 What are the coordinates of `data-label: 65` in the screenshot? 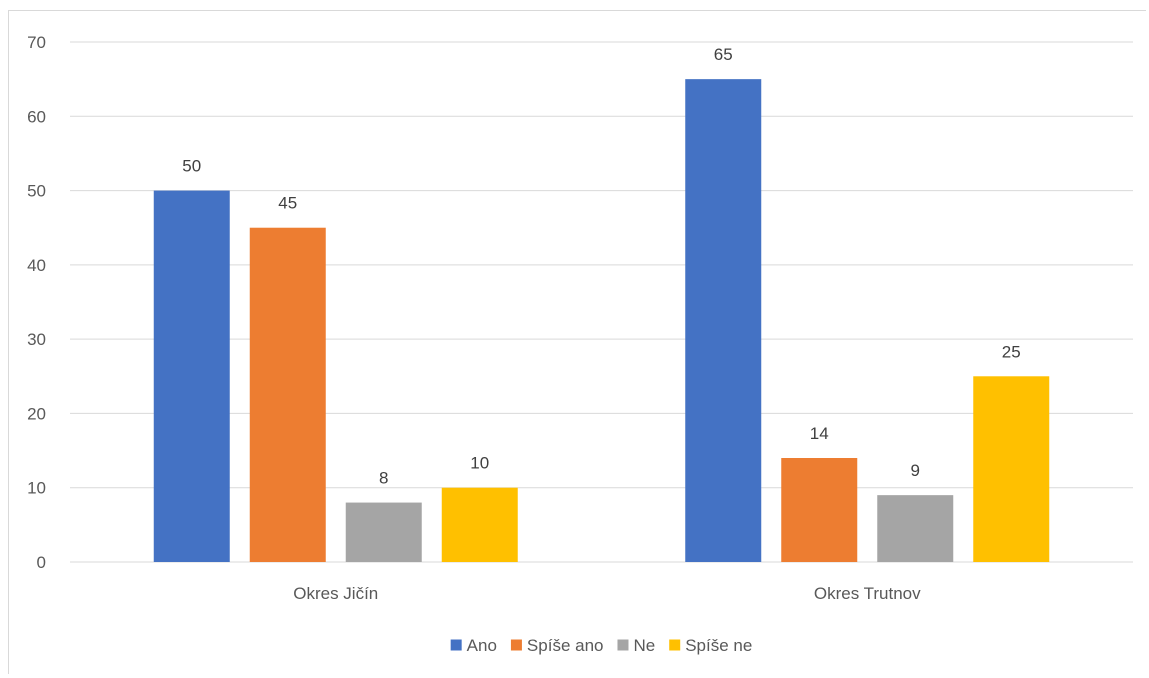 It's located at (723, 54).